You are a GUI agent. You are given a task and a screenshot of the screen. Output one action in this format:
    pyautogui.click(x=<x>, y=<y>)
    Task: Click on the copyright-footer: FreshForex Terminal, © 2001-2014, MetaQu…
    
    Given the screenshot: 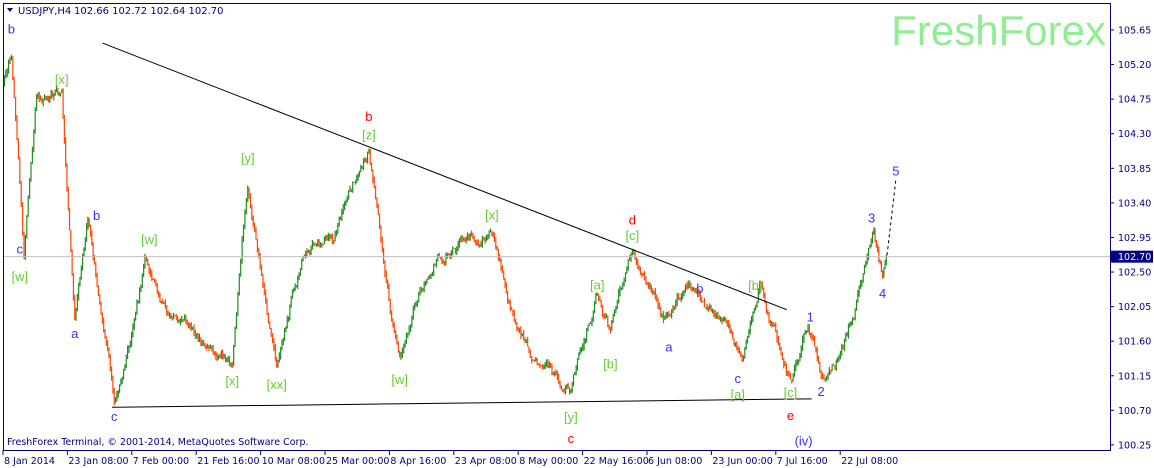 What is the action you would take?
    pyautogui.click(x=158, y=442)
    